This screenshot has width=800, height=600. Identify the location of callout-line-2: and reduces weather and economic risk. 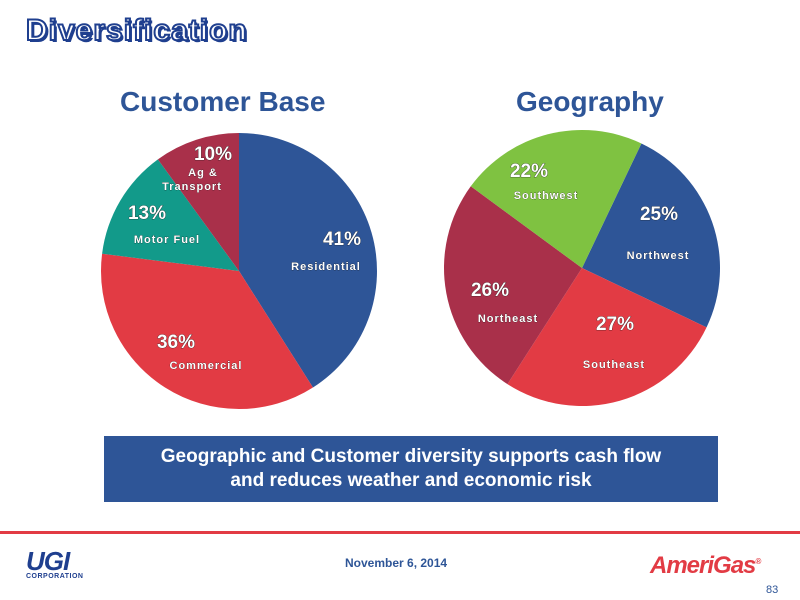
(411, 480).